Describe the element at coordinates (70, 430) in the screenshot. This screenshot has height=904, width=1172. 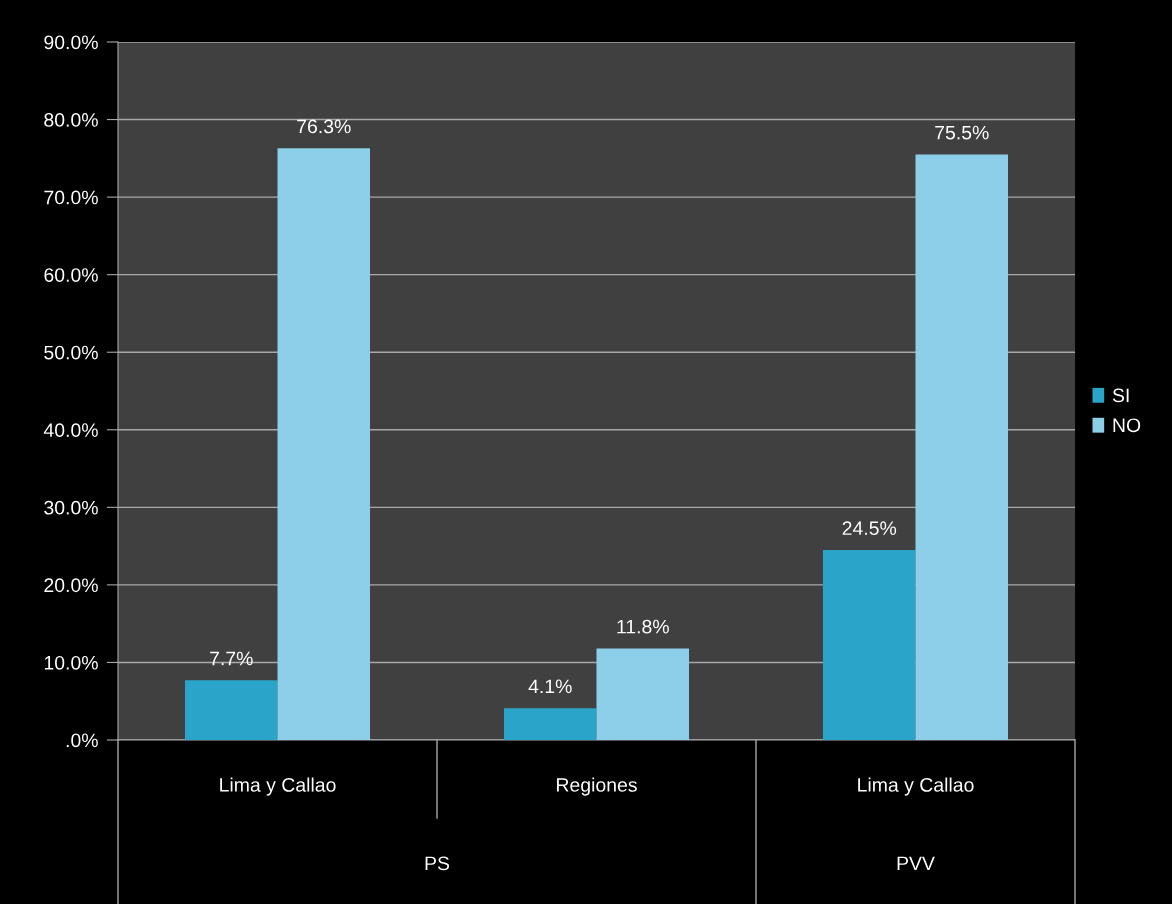
I see `y-tick-label: 40.0%` at that location.